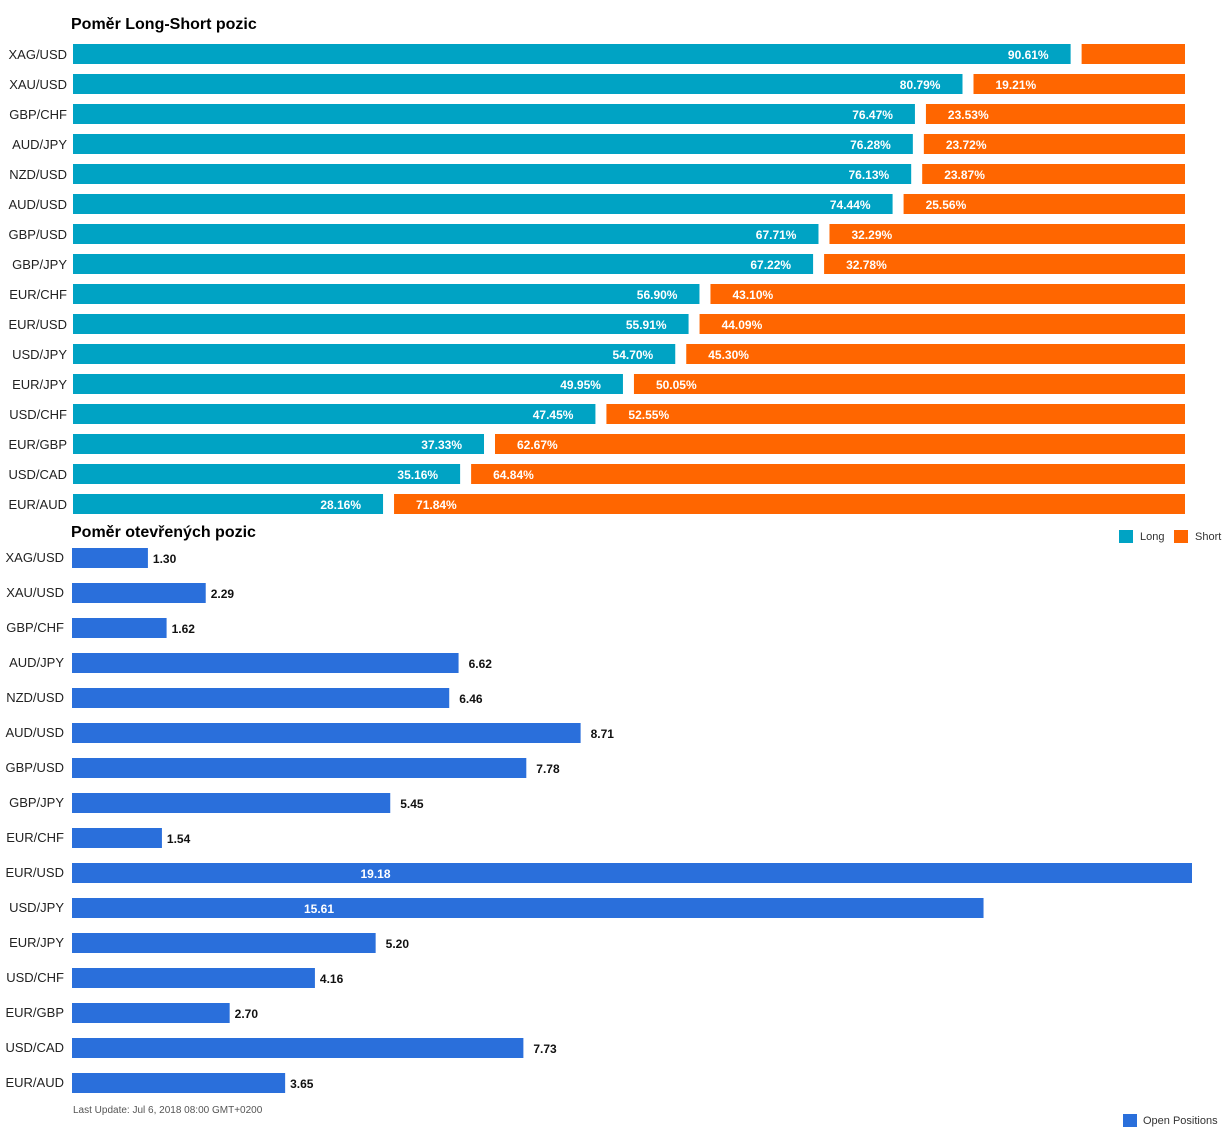 This screenshot has height=1132, width=1226. I want to click on long-short-chart-title: Poměr Long-Short pozic, so click(164, 24).